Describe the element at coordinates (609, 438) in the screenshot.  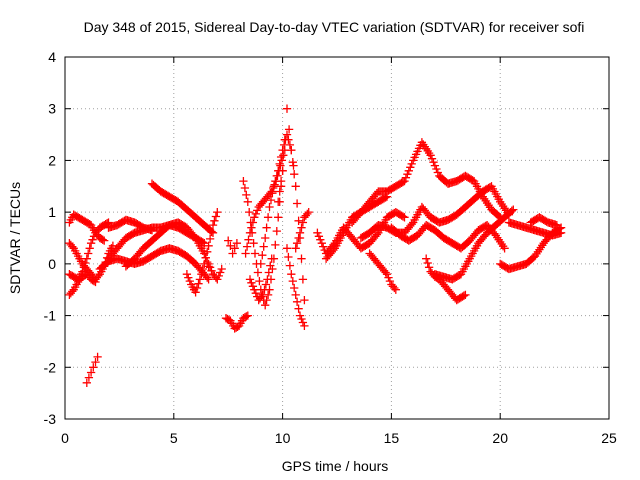
I see `x-tick-label: 25` at that location.